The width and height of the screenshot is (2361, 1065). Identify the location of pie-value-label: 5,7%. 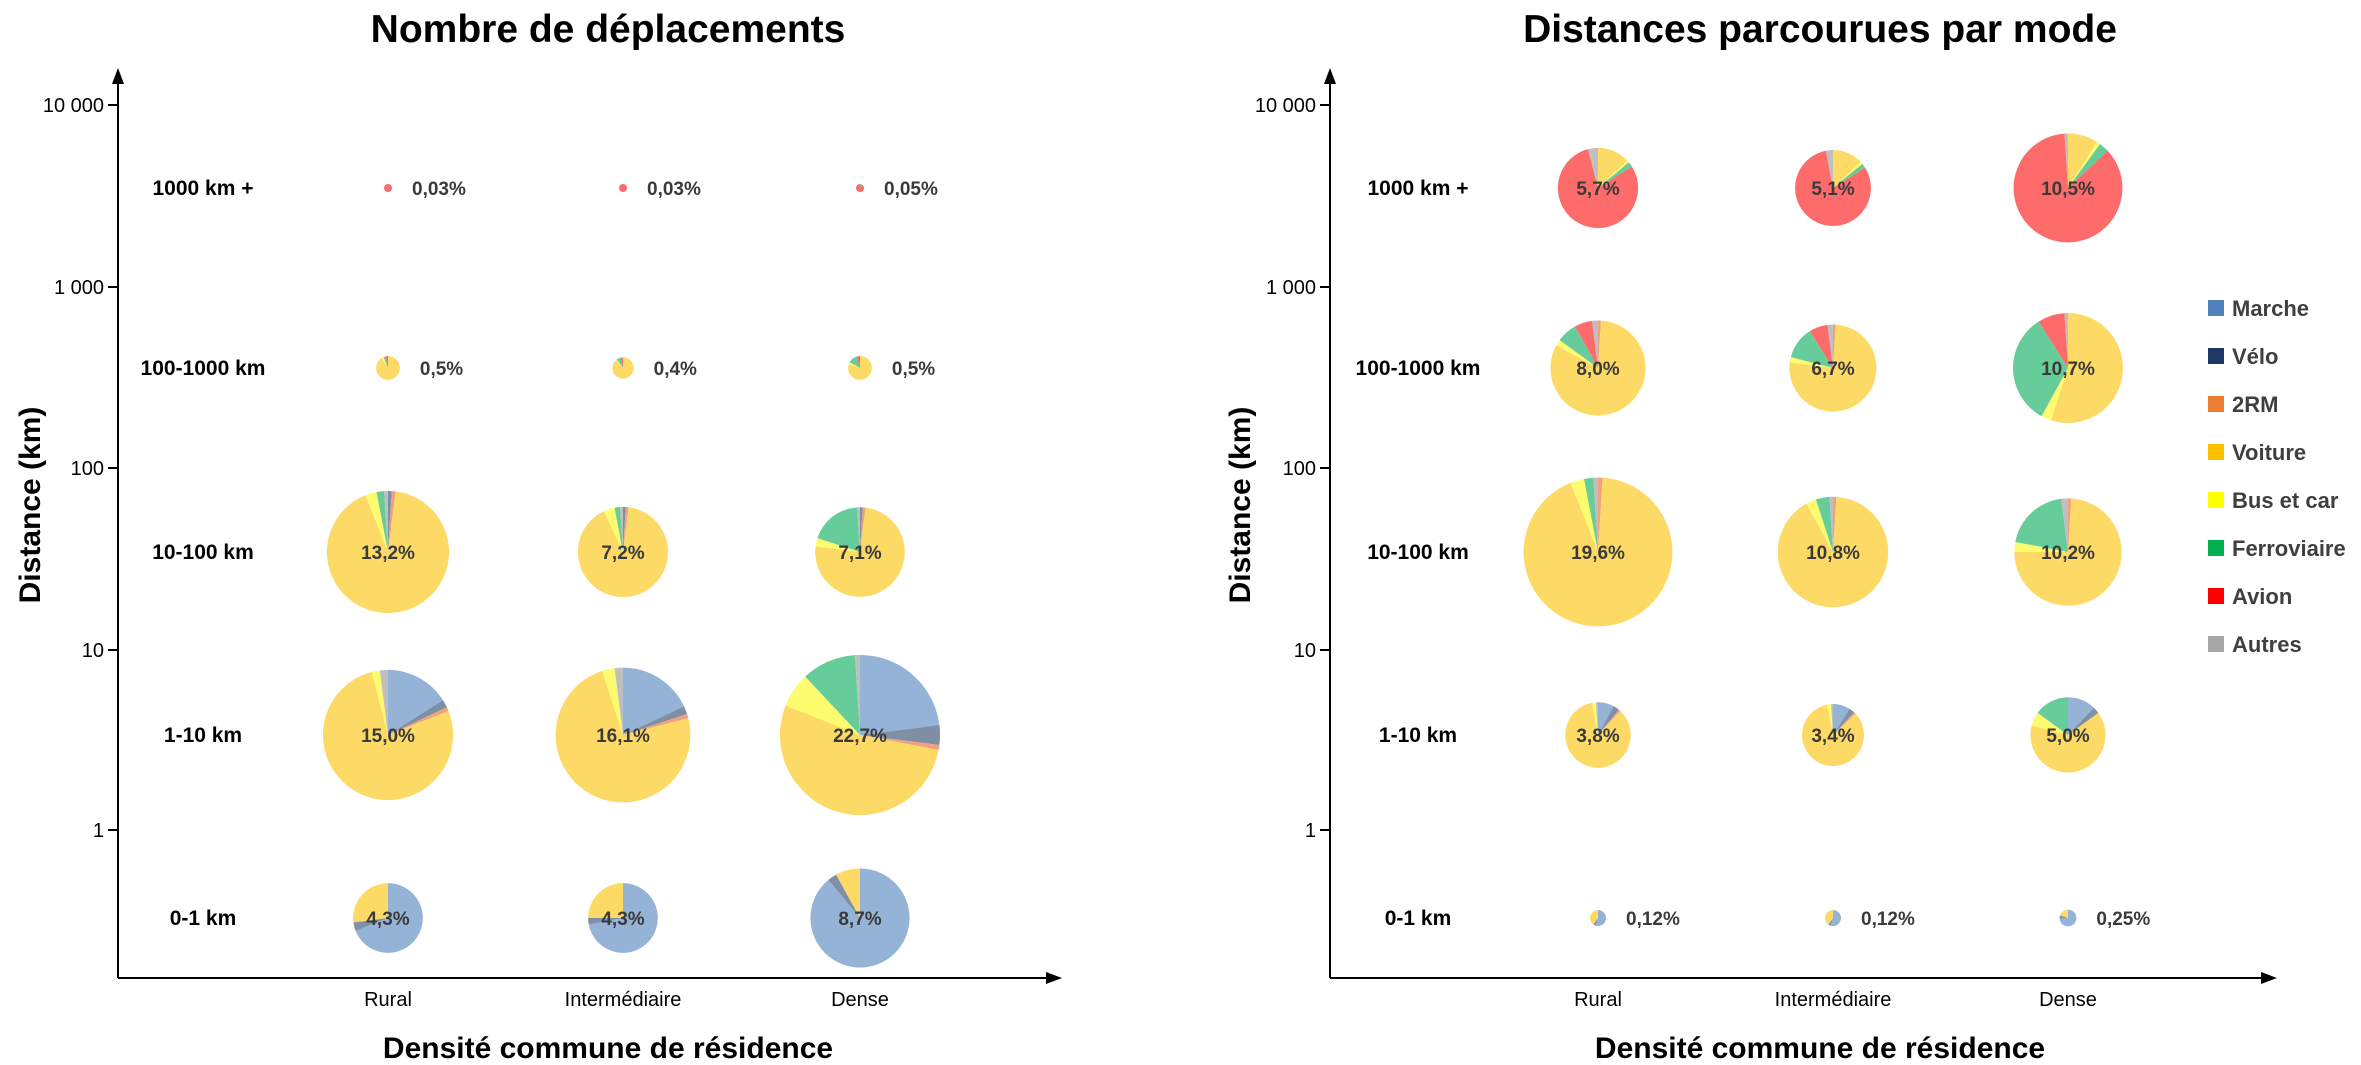
(1597, 189).